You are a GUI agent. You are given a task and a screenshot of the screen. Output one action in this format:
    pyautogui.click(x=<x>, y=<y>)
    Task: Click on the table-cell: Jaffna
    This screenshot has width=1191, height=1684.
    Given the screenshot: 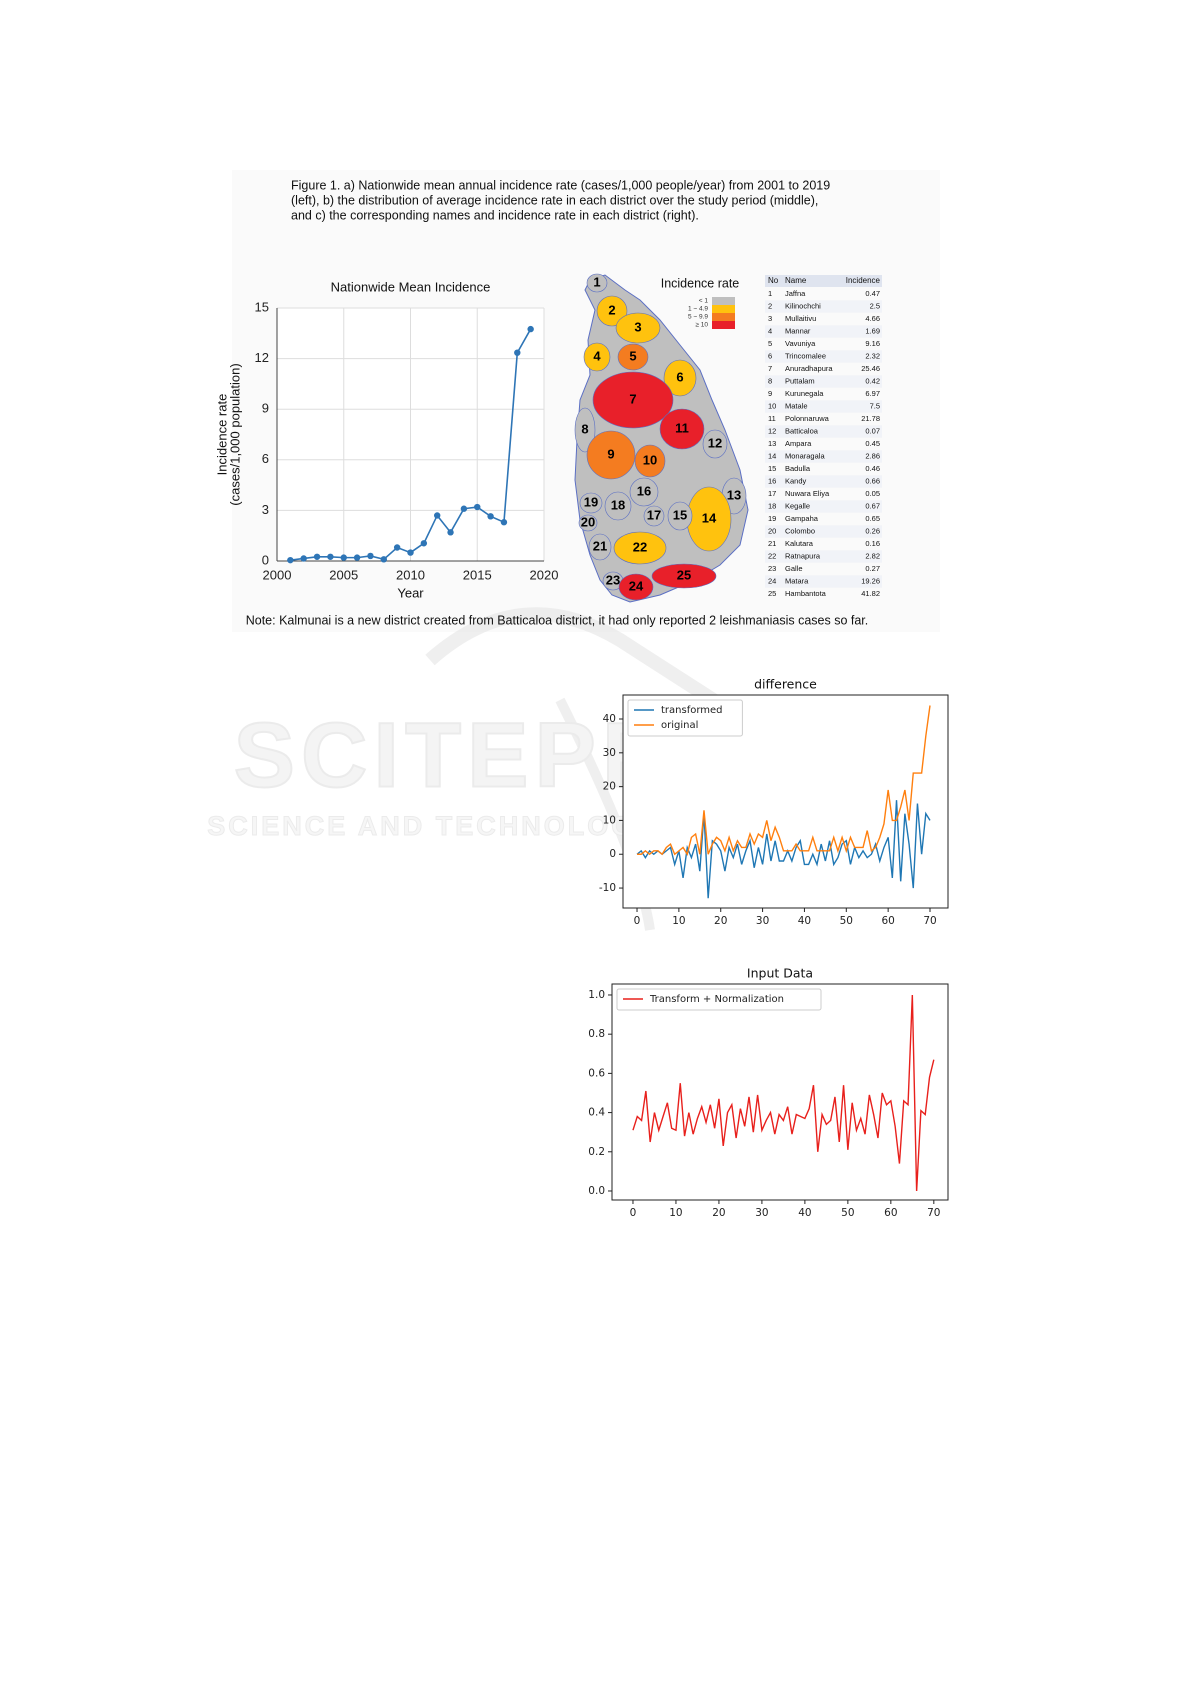 What is the action you would take?
    pyautogui.click(x=795, y=293)
    